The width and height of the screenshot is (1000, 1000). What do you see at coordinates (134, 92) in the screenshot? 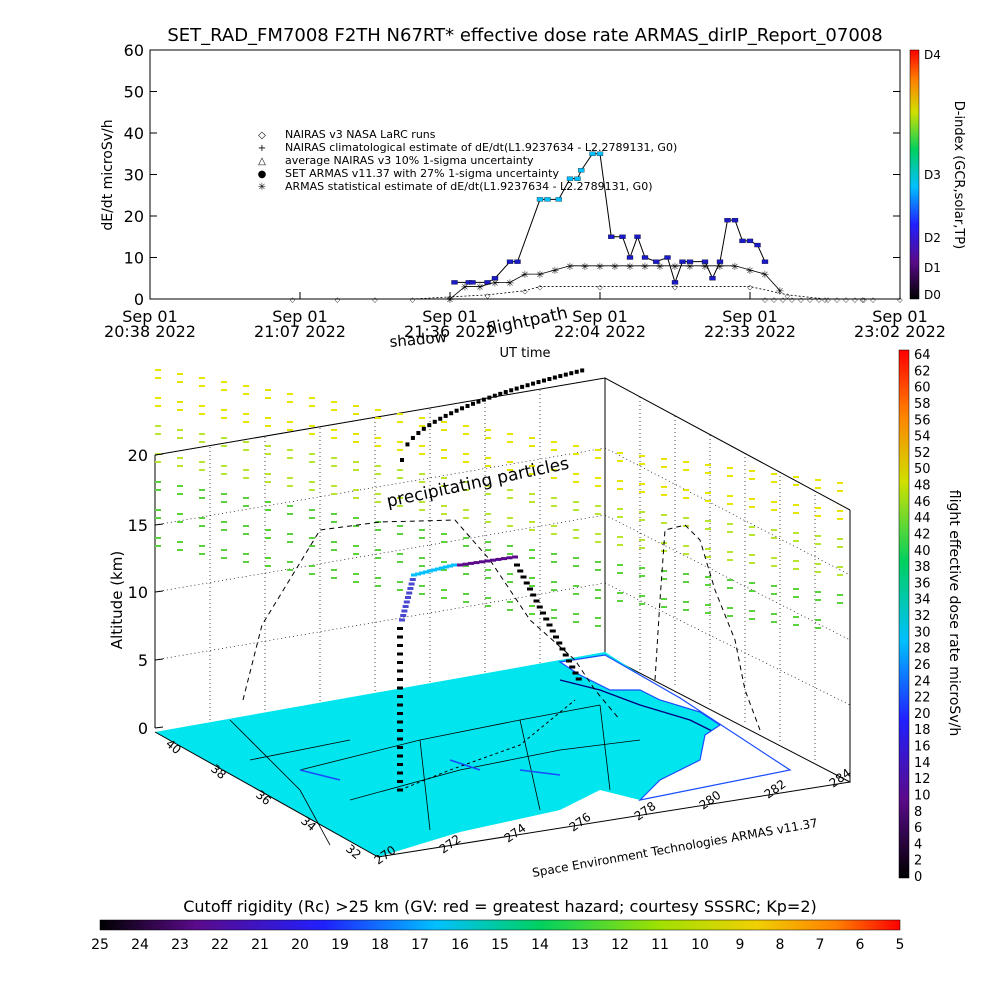
I see `y-tick-label: 50` at bounding box center [134, 92].